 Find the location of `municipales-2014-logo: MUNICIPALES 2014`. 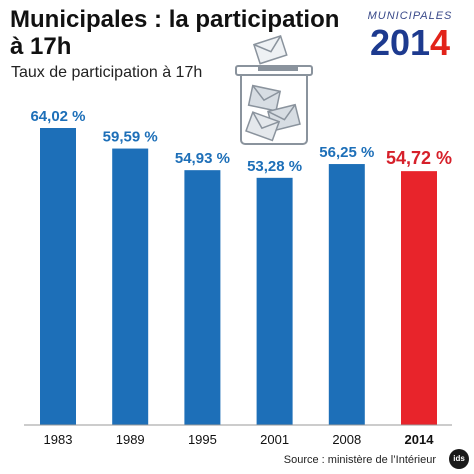

municipales-2014-logo: MUNICIPALES 2014 is located at coordinates (410, 38).